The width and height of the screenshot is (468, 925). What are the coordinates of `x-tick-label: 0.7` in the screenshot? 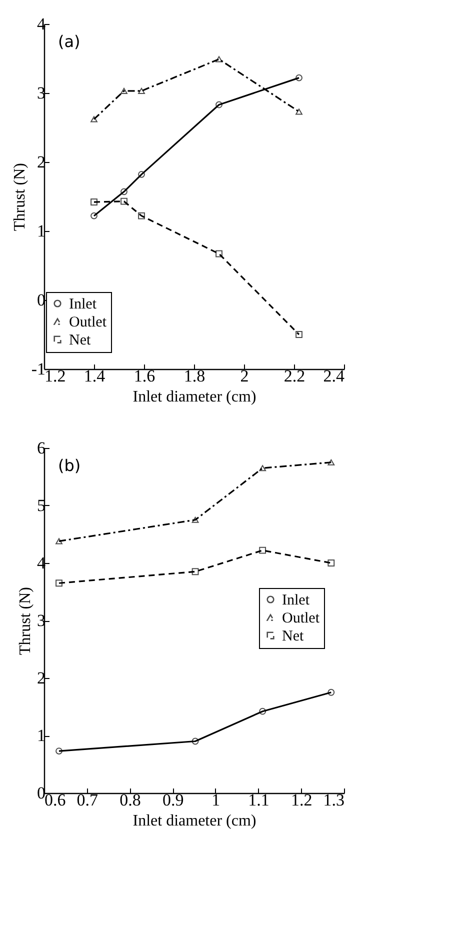 It's located at (87, 800).